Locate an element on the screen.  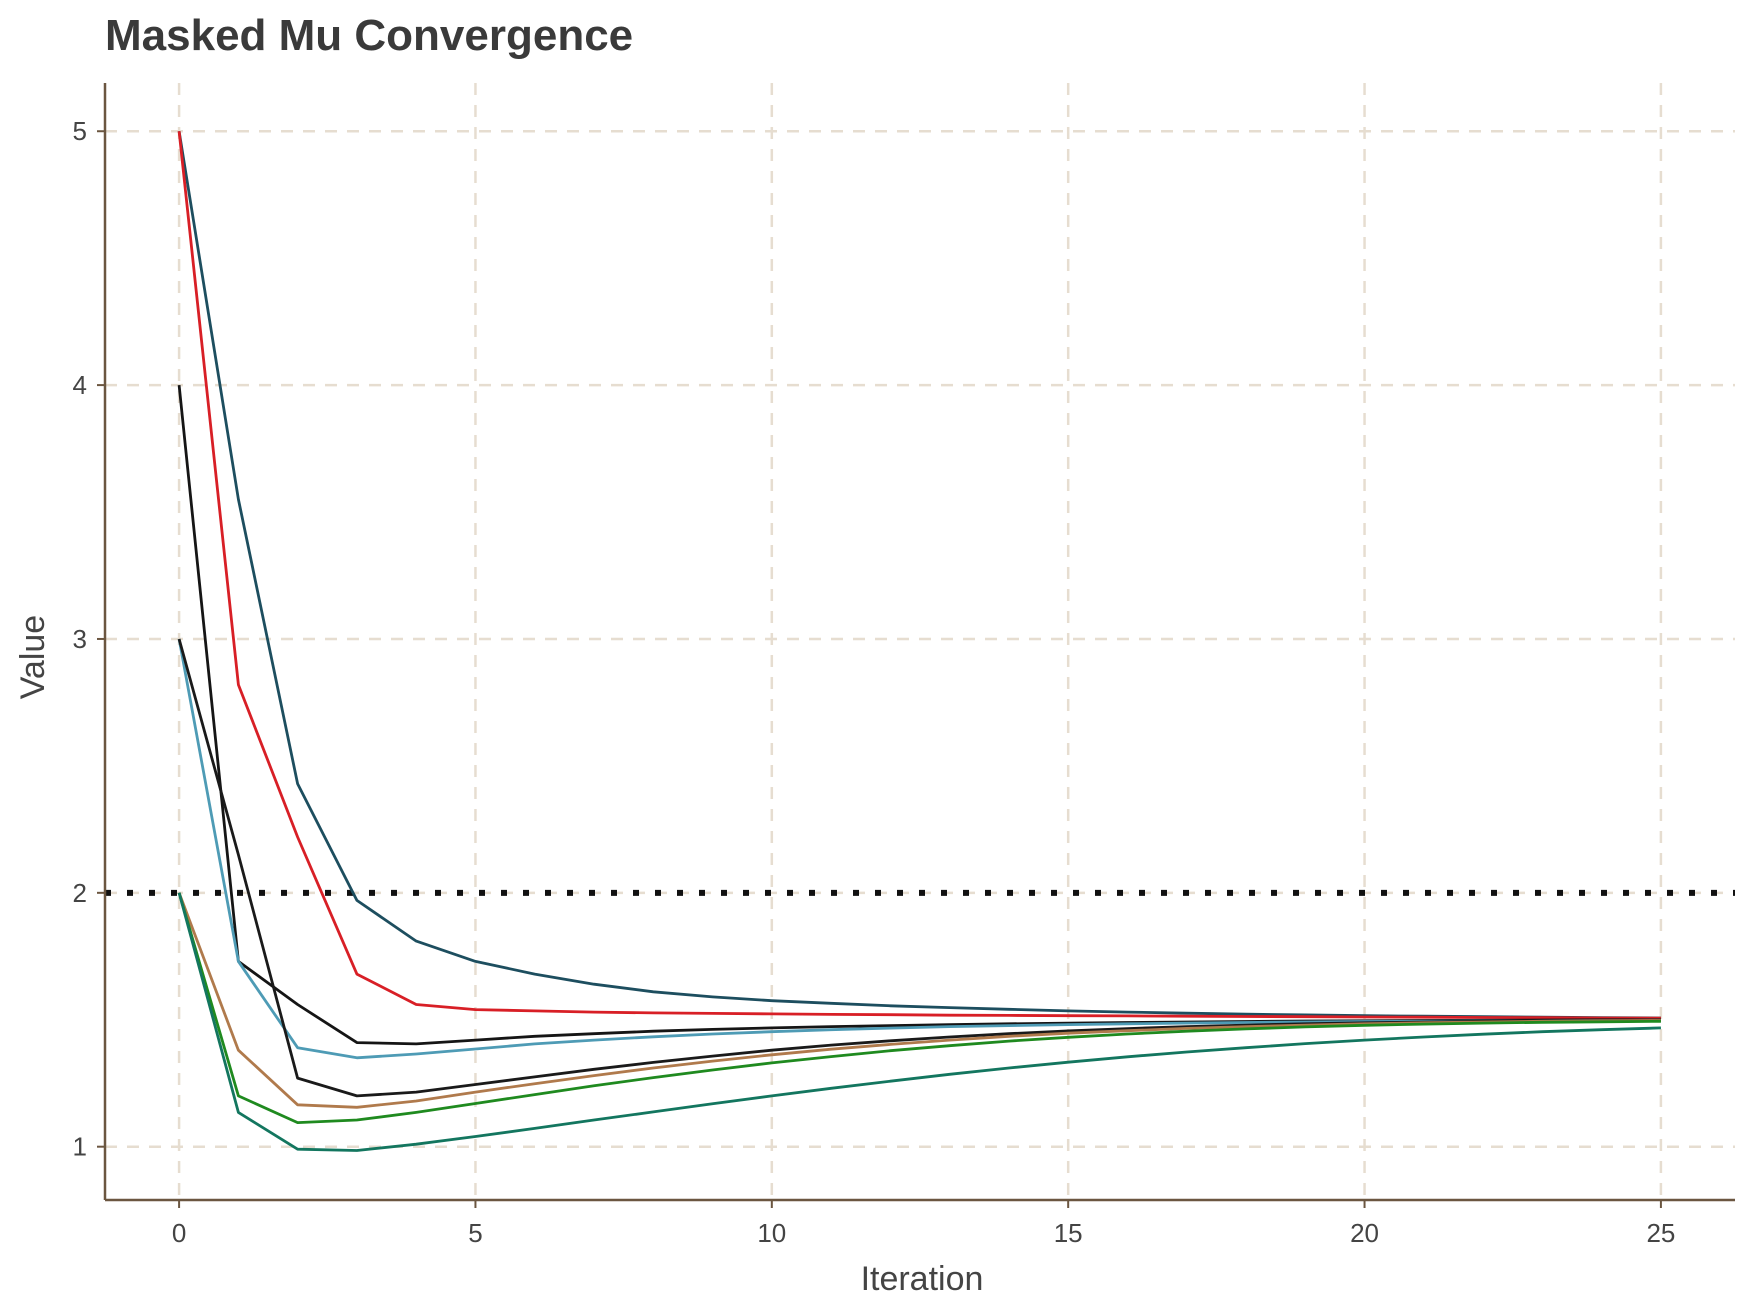
y-tick-label-4: 5 is located at coordinates (80, 131).